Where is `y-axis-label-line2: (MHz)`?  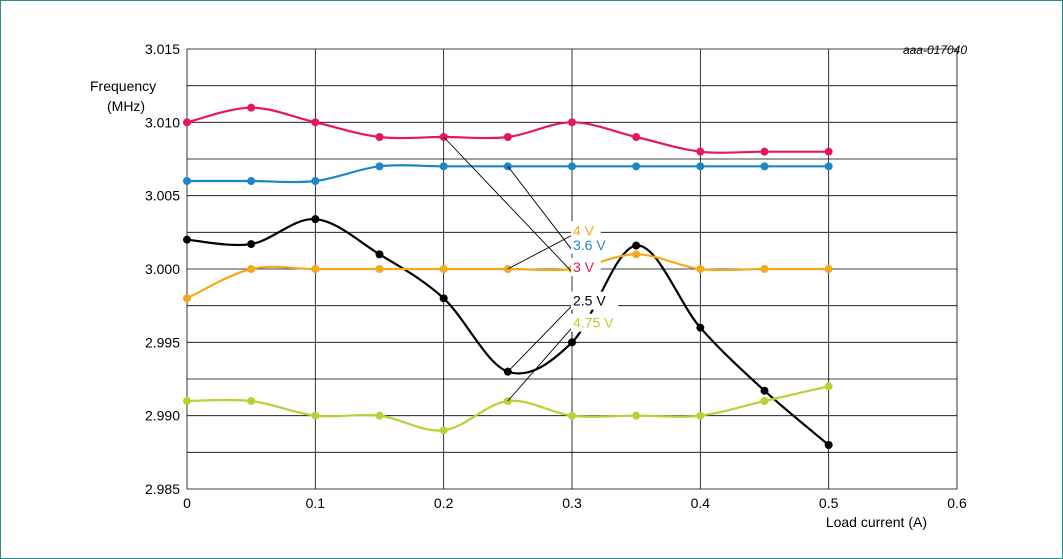 y-axis-label-line2: (MHz) is located at coordinates (126, 106).